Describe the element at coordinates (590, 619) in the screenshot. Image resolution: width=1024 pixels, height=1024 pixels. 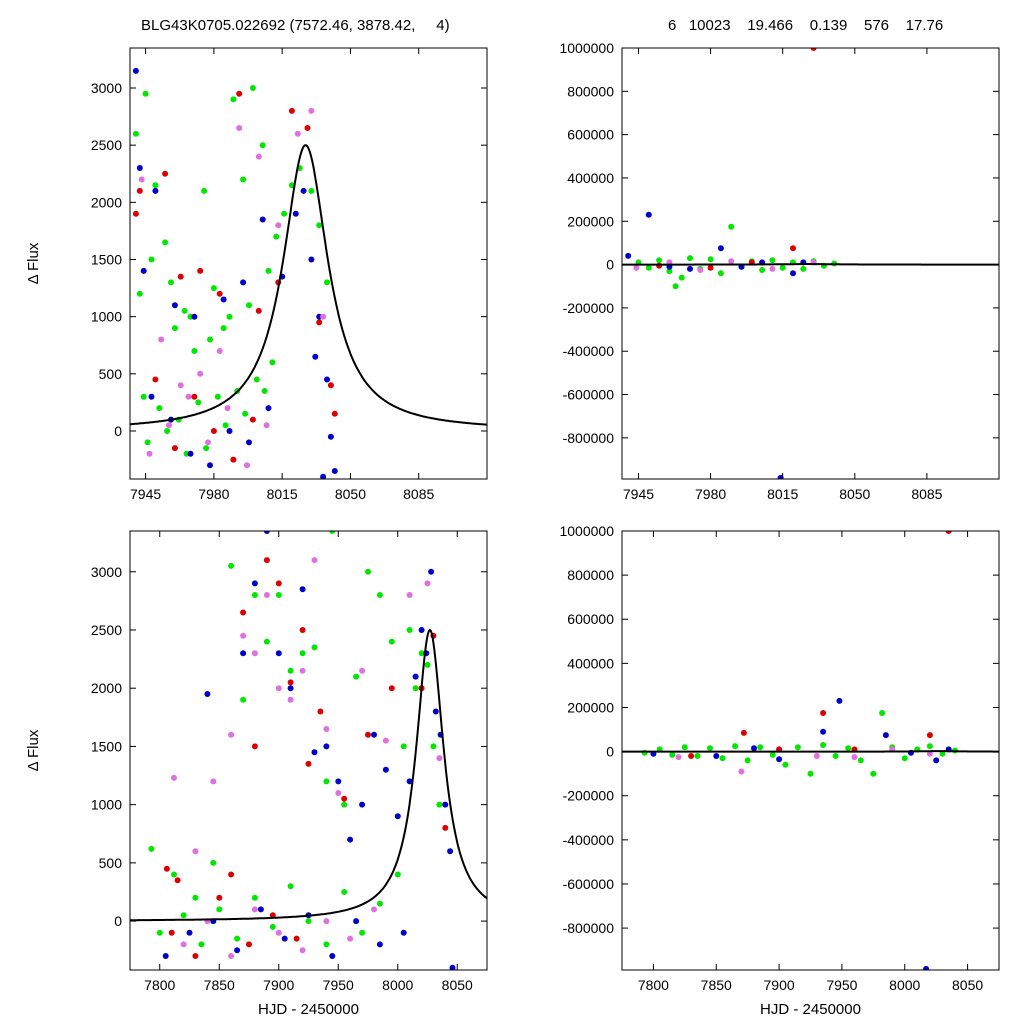
I see `y-tick-label: 600000` at that location.